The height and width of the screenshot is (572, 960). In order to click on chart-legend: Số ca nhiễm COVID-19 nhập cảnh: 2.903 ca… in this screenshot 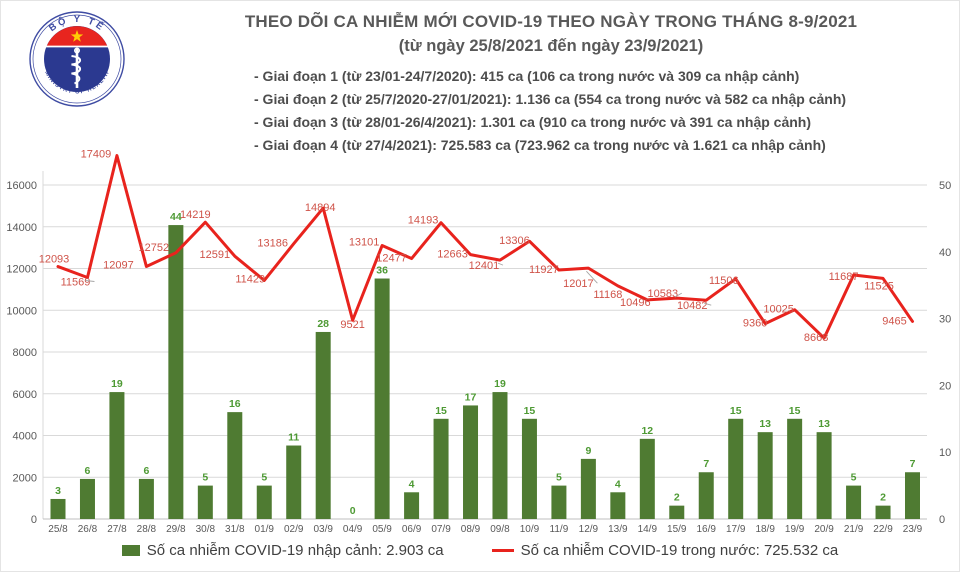, I will do `click(480, 550)`.